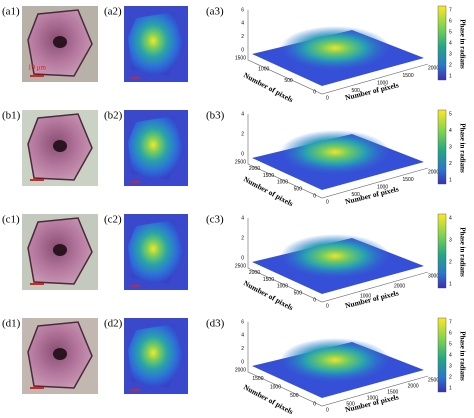 This screenshot has width=474, height=418. Describe the element at coordinates (11, 12) in the screenshot. I see `panel-label: (a1)` at that location.